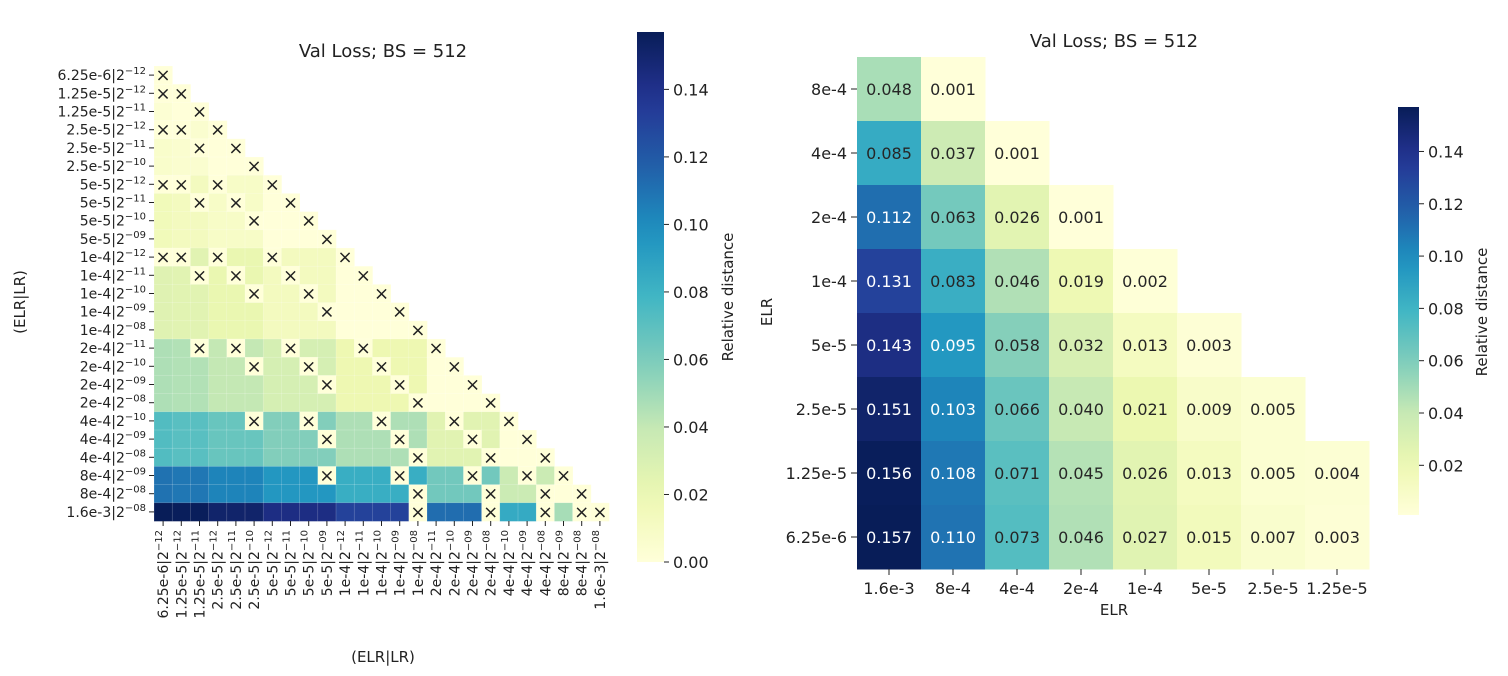  Describe the element at coordinates (510, 581) in the screenshot. I see `x-tick-elr: 4e-4` at that location.